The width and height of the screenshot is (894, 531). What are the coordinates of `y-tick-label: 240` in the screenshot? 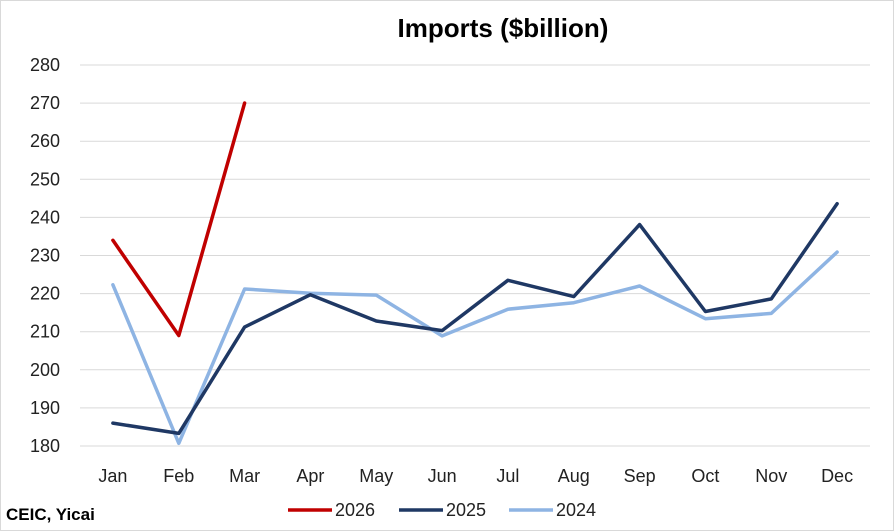 It's located at (45, 217).